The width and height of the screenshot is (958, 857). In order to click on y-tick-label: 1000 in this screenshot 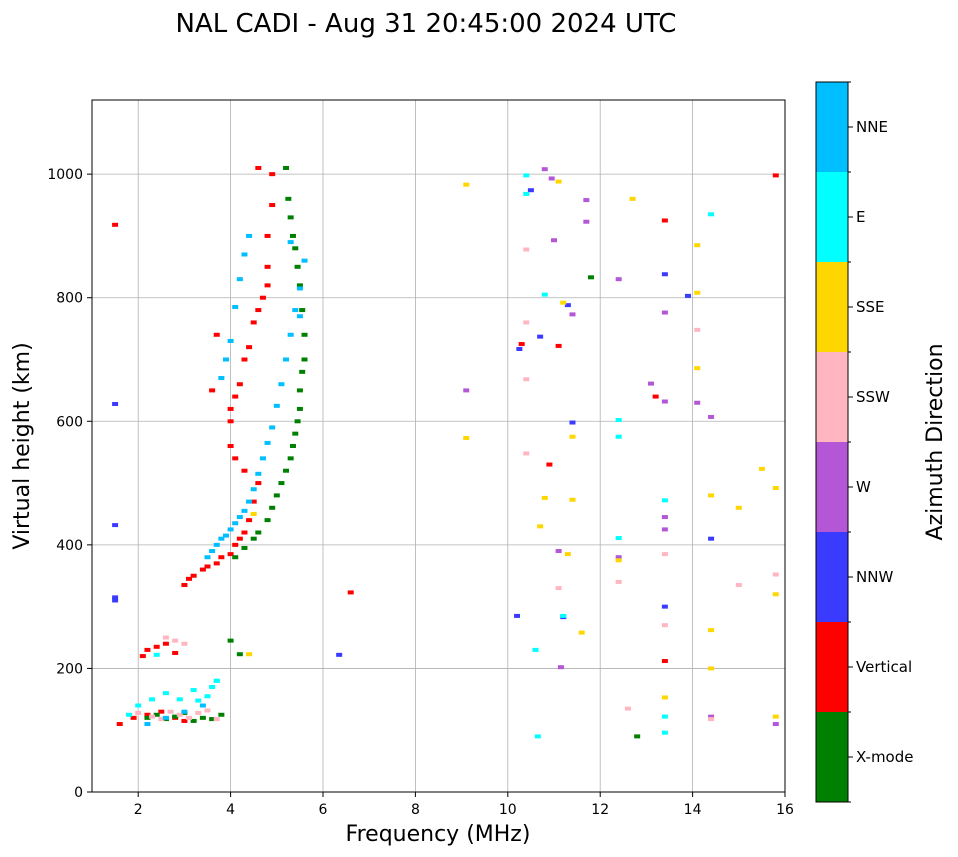, I will do `click(65, 175)`.